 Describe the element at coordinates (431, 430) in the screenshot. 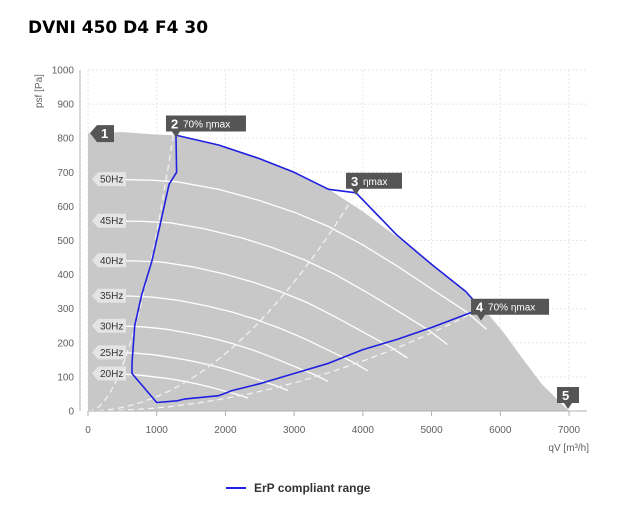

I see `x-tick-label: 5000` at that location.